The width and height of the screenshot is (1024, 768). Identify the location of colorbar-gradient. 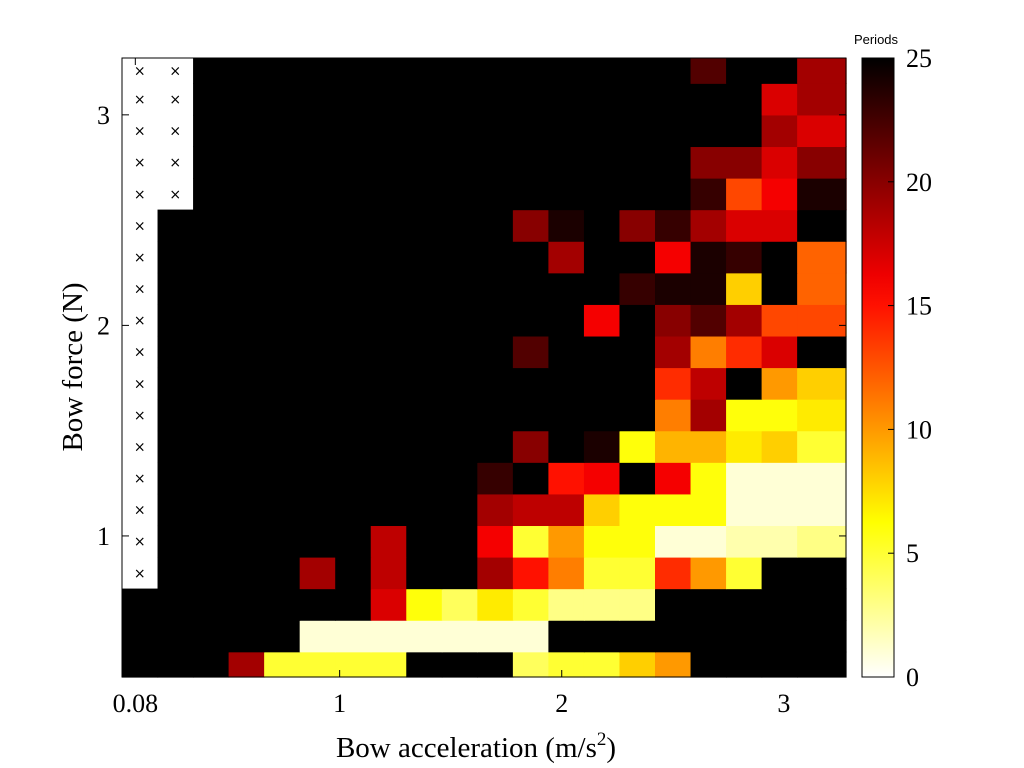
(878, 367).